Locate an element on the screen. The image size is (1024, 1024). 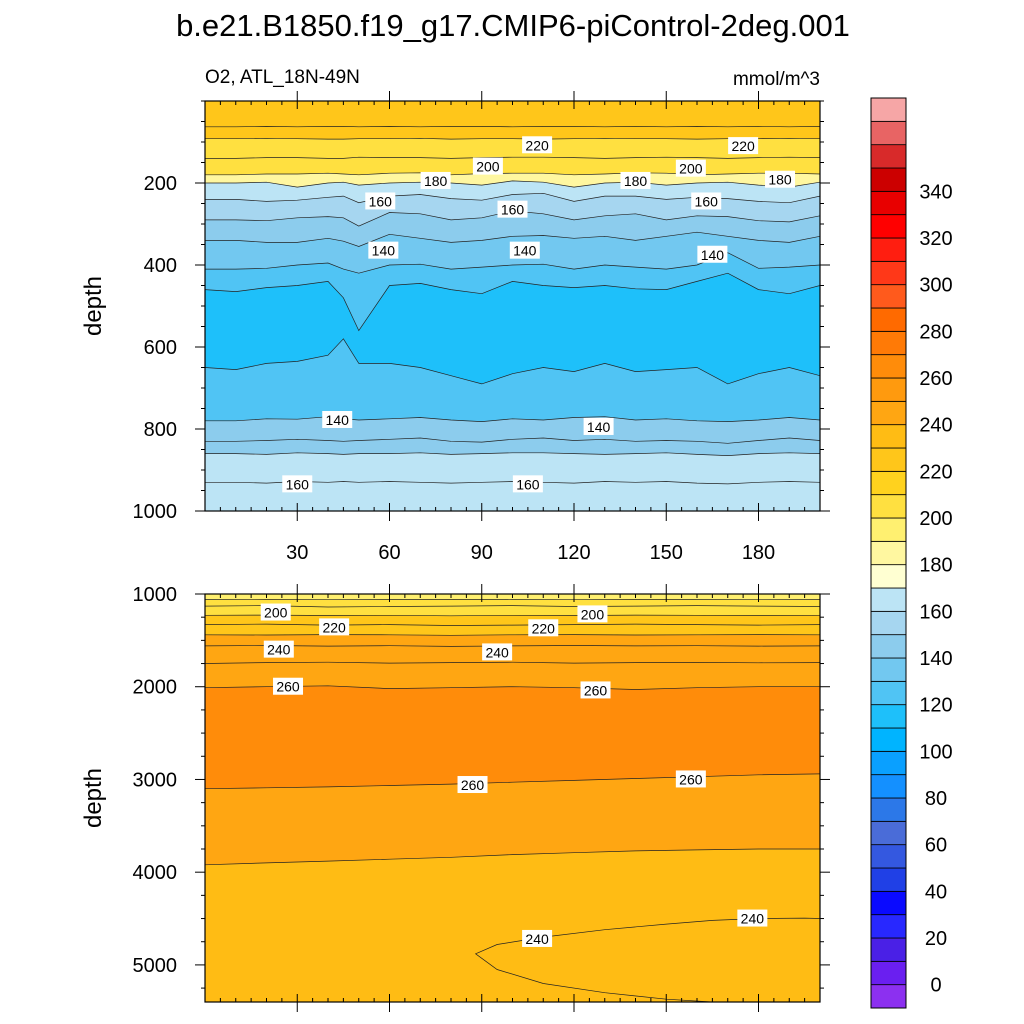
colorbar-label: 20 is located at coordinates (936, 939).